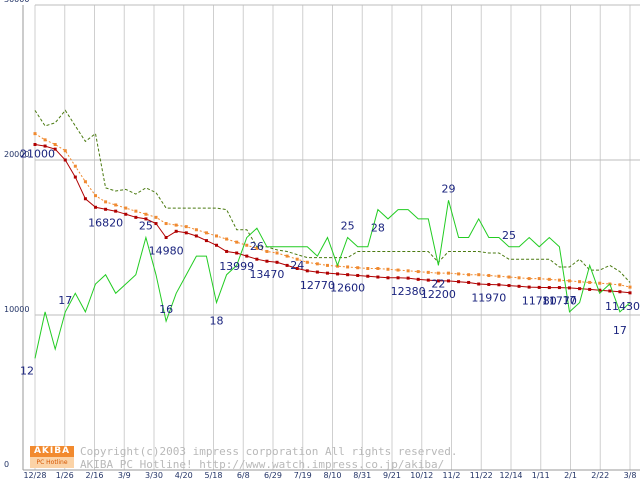 Image resolution: width=640 pixels, height=480 pixels. Describe the element at coordinates (510, 475) in the screenshot. I see `x-tick-label: 12/14` at that location.